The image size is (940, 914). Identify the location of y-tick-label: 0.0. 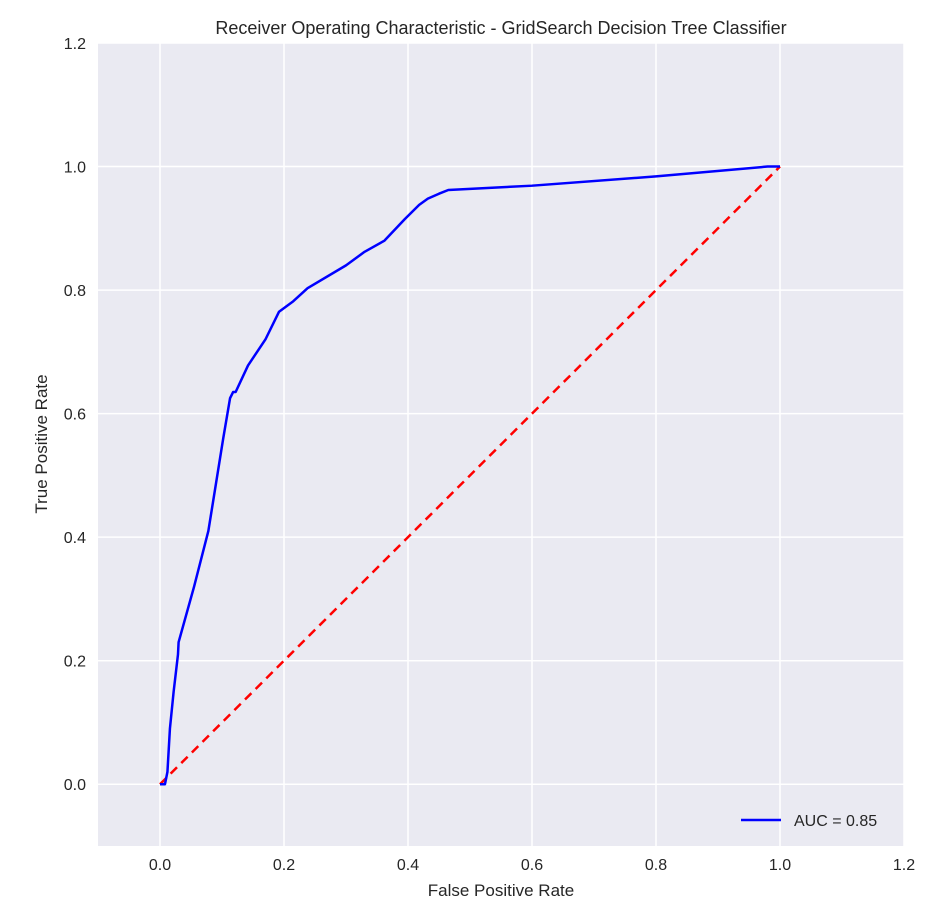
(75, 785).